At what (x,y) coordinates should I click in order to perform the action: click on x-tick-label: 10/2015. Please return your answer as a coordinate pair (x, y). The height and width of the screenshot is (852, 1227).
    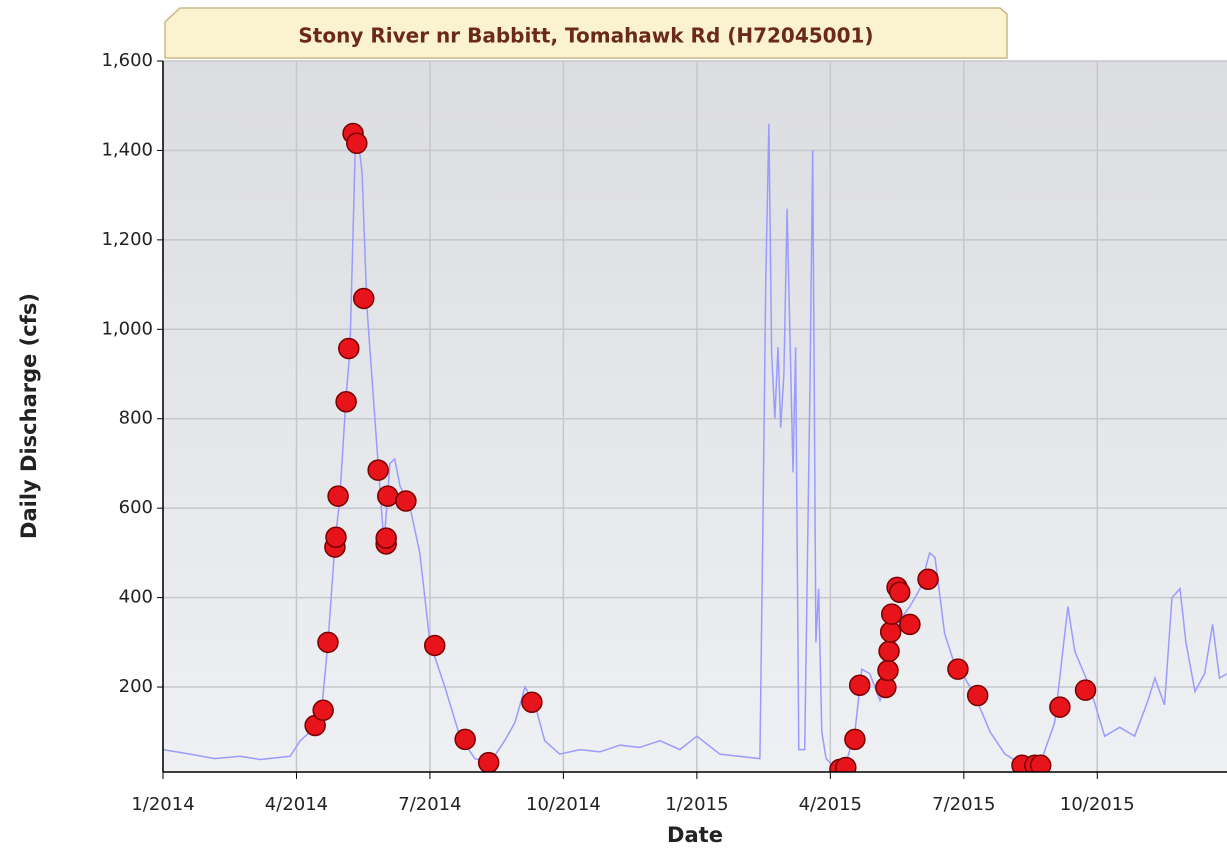
    Looking at the image, I should click on (1097, 804).